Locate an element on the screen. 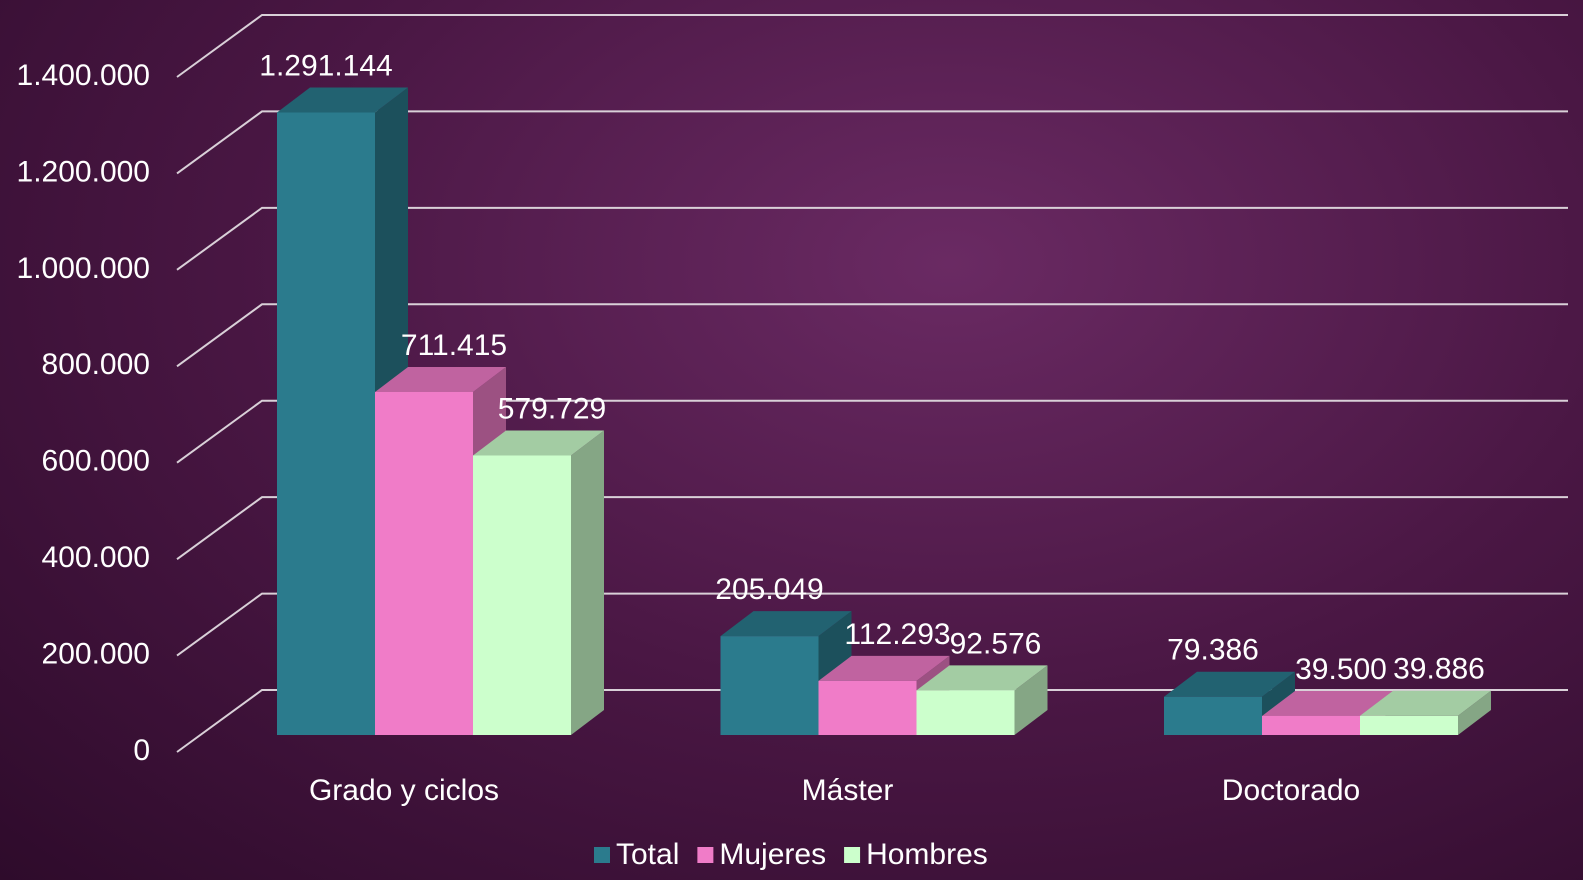  legend-label: Total is located at coordinates (647, 854).